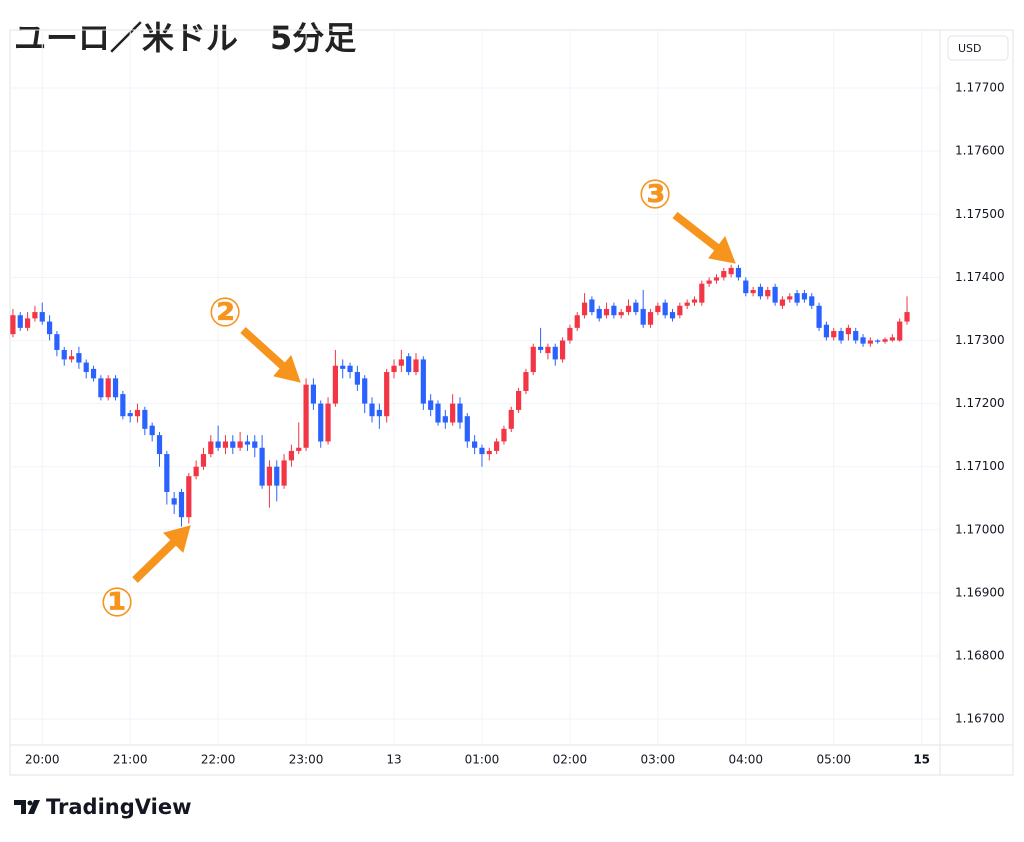 This screenshot has width=1024, height=842. I want to click on annotation: ③, so click(655, 195).